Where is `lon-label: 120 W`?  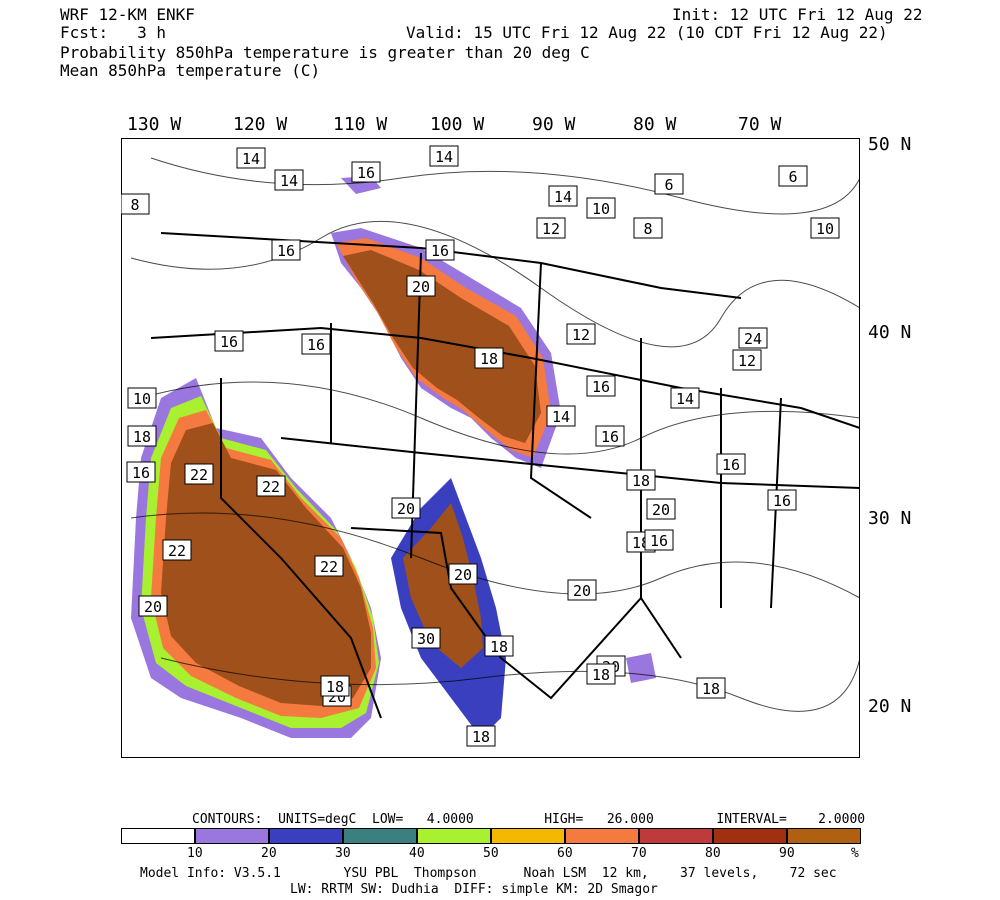
lon-label: 120 W is located at coordinates (260, 124).